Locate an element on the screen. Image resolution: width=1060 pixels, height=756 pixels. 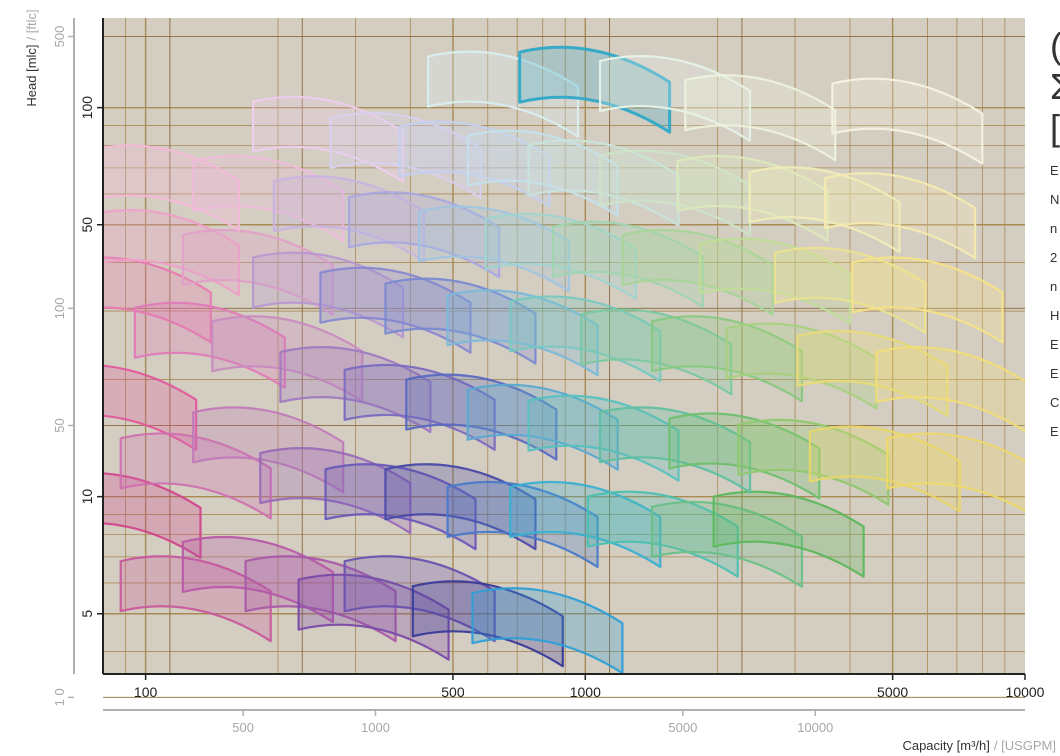
side-body-line: N is located at coordinates (1055, 199).